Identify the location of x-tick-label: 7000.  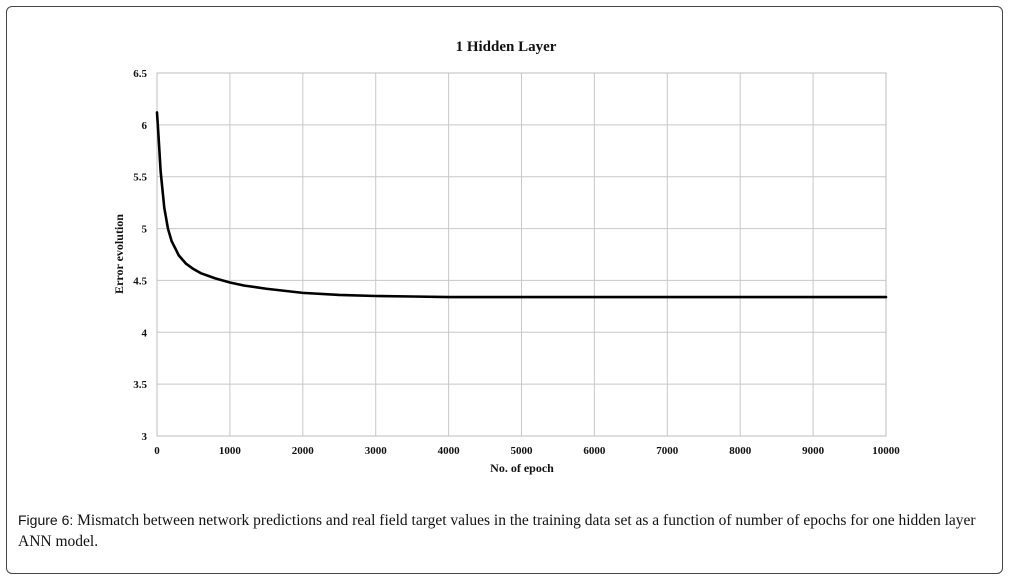
(667, 451).